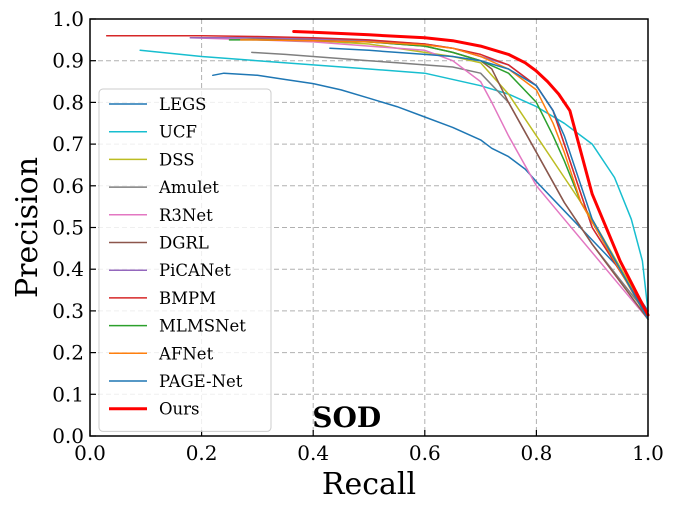 Image resolution: width=677 pixels, height=511 pixels. What do you see at coordinates (186, 353) in the screenshot?
I see `legend-label: AFNet` at bounding box center [186, 353].